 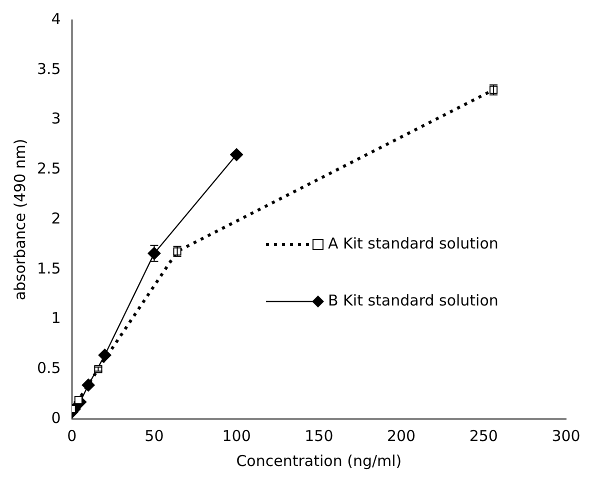 I want to click on y-tick-label: 1.5, so click(x=48, y=268).